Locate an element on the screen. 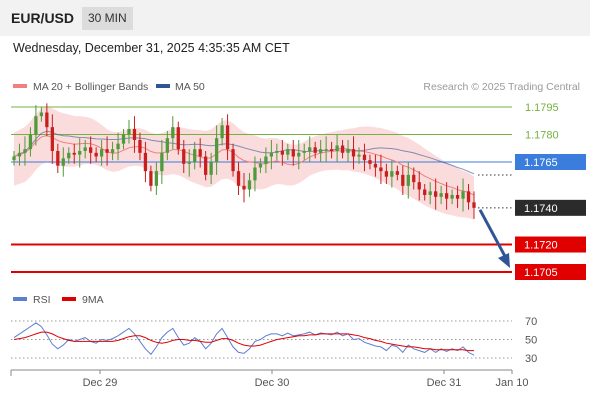 The height and width of the screenshot is (400, 590). level-label-4: 1.1720 is located at coordinates (541, 246).